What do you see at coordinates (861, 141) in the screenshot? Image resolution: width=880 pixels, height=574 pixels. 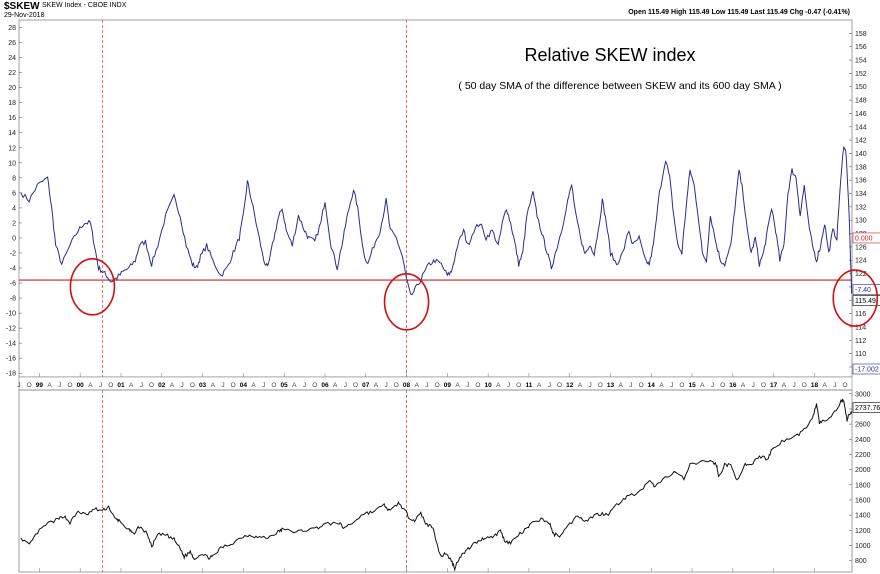 I see `right-tick-label: 142` at bounding box center [861, 141].